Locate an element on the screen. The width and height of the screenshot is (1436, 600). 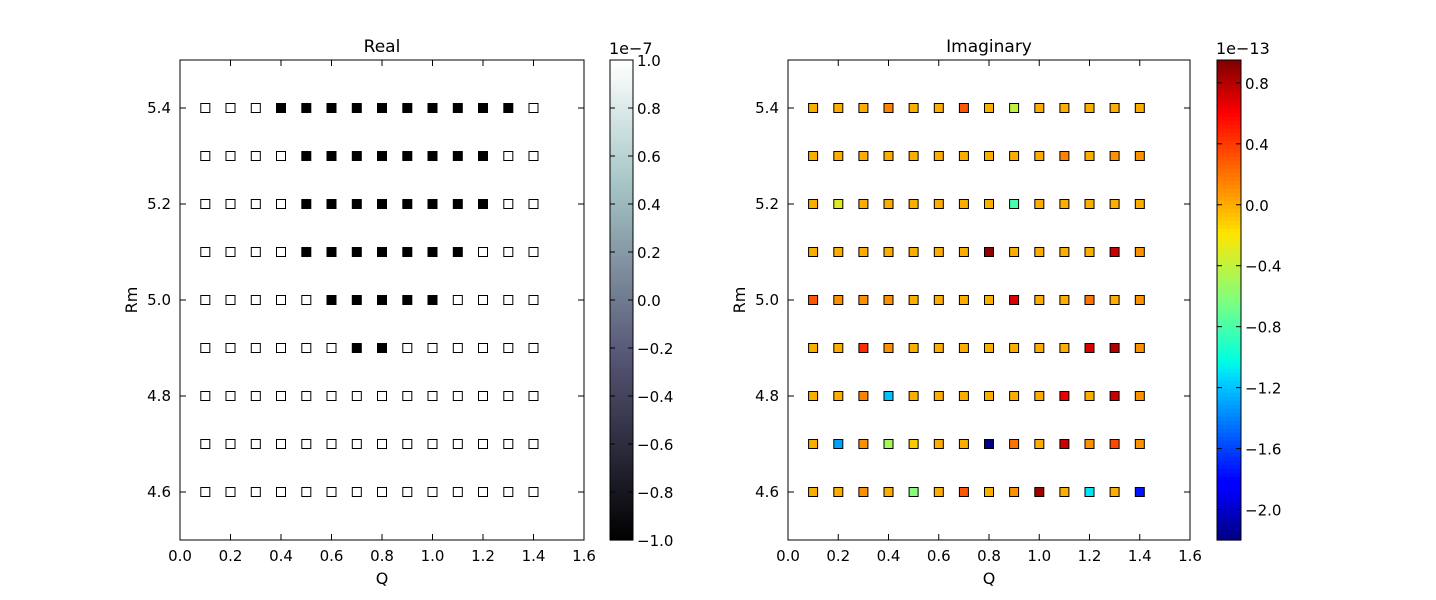
colorbar-tick-label: 0.6 is located at coordinates (649, 157).